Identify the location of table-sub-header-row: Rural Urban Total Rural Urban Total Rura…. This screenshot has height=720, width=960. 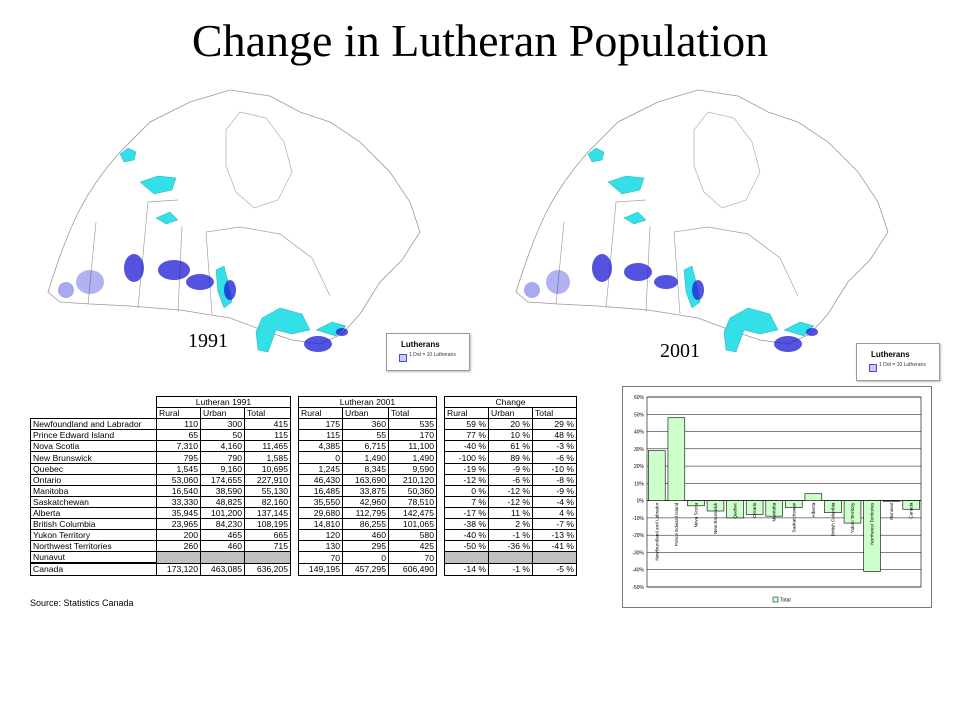
(304, 413).